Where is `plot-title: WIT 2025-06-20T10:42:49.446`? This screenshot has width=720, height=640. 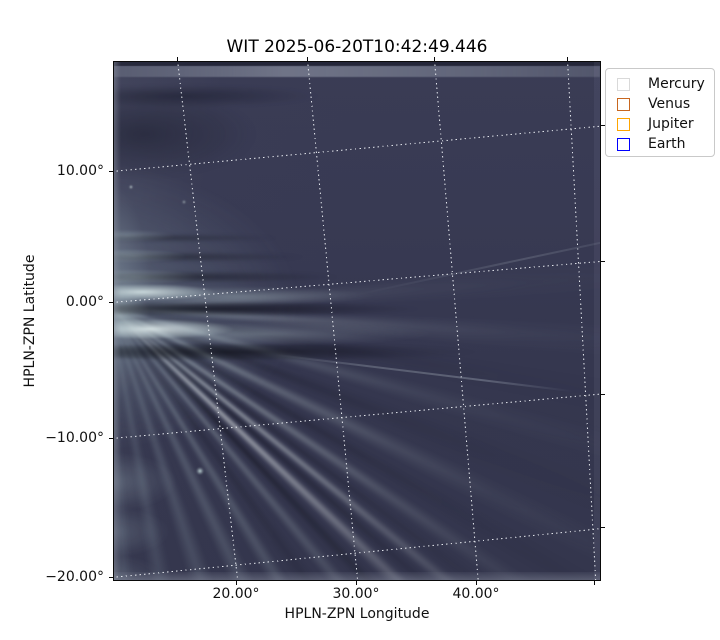
plot-title: WIT 2025-06-20T10:42:49.446 is located at coordinates (357, 47).